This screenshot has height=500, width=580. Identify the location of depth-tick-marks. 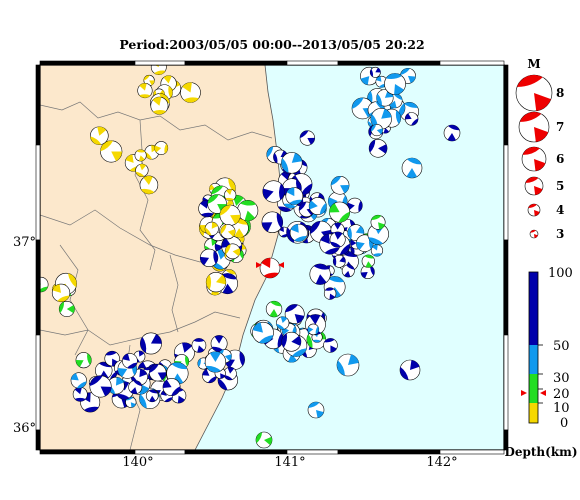
(540, 374).